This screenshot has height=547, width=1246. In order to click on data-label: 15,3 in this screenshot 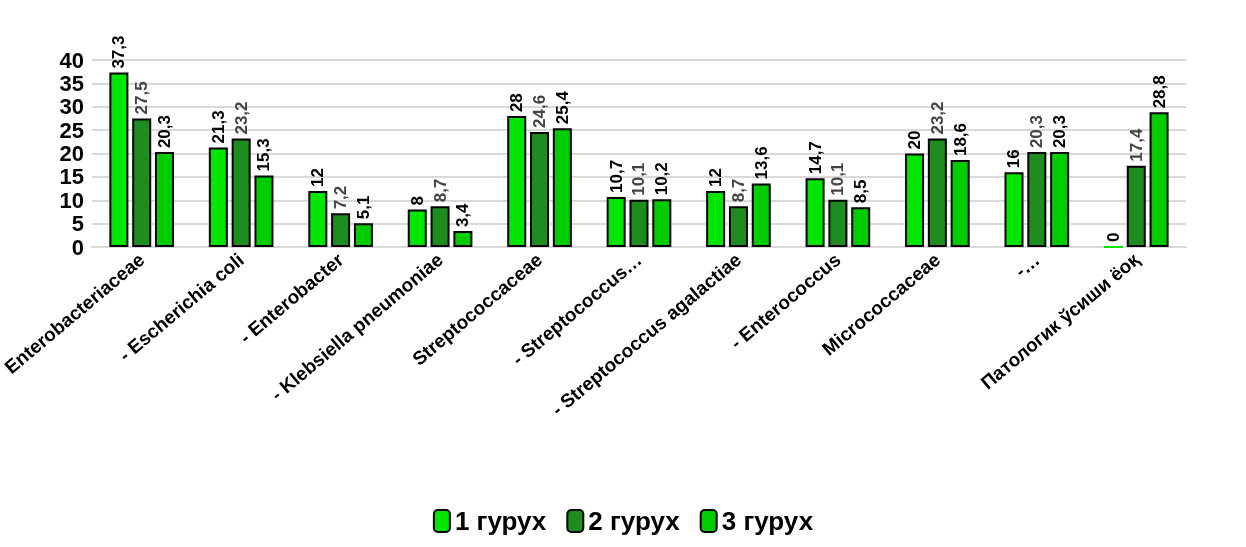, I will do `click(264, 155)`.